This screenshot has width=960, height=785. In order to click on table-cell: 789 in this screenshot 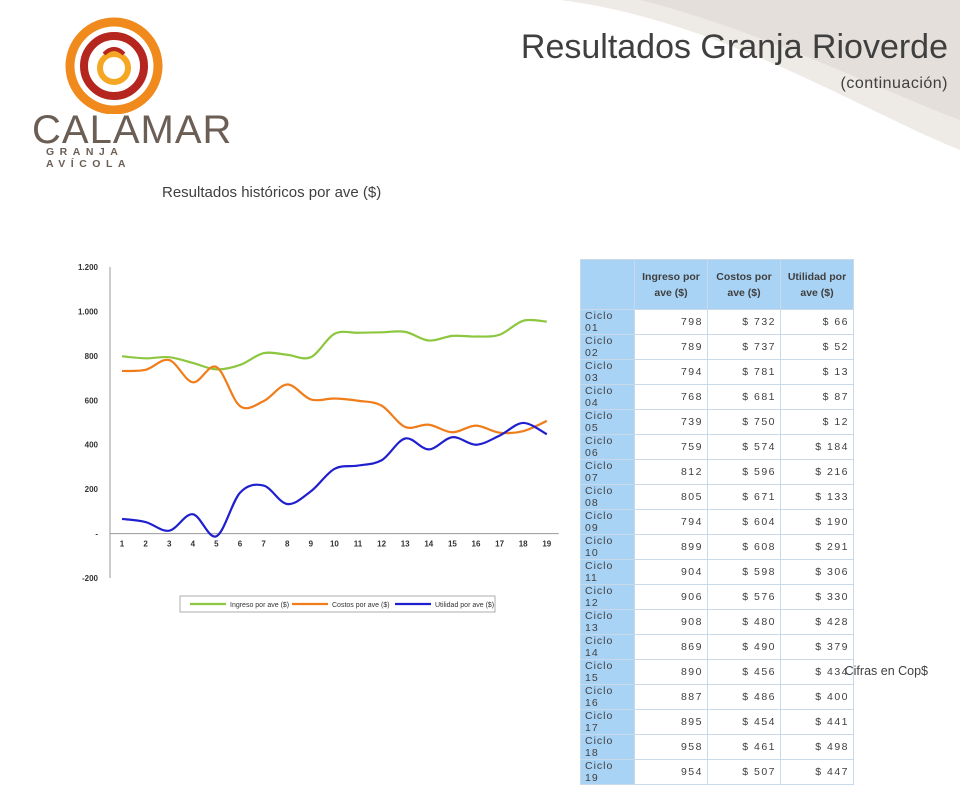, I will do `click(671, 347)`.